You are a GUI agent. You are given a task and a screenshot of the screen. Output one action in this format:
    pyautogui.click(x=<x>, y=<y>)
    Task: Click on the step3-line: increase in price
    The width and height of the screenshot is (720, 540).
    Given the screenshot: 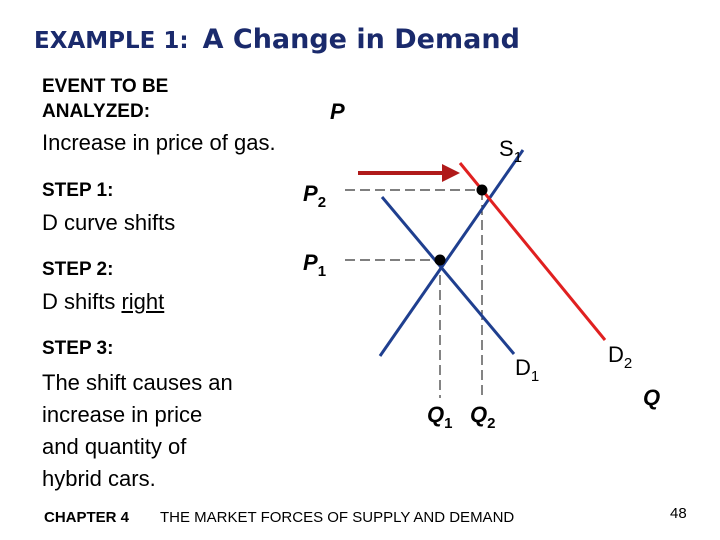 What is the action you would take?
    pyautogui.click(x=122, y=414)
    